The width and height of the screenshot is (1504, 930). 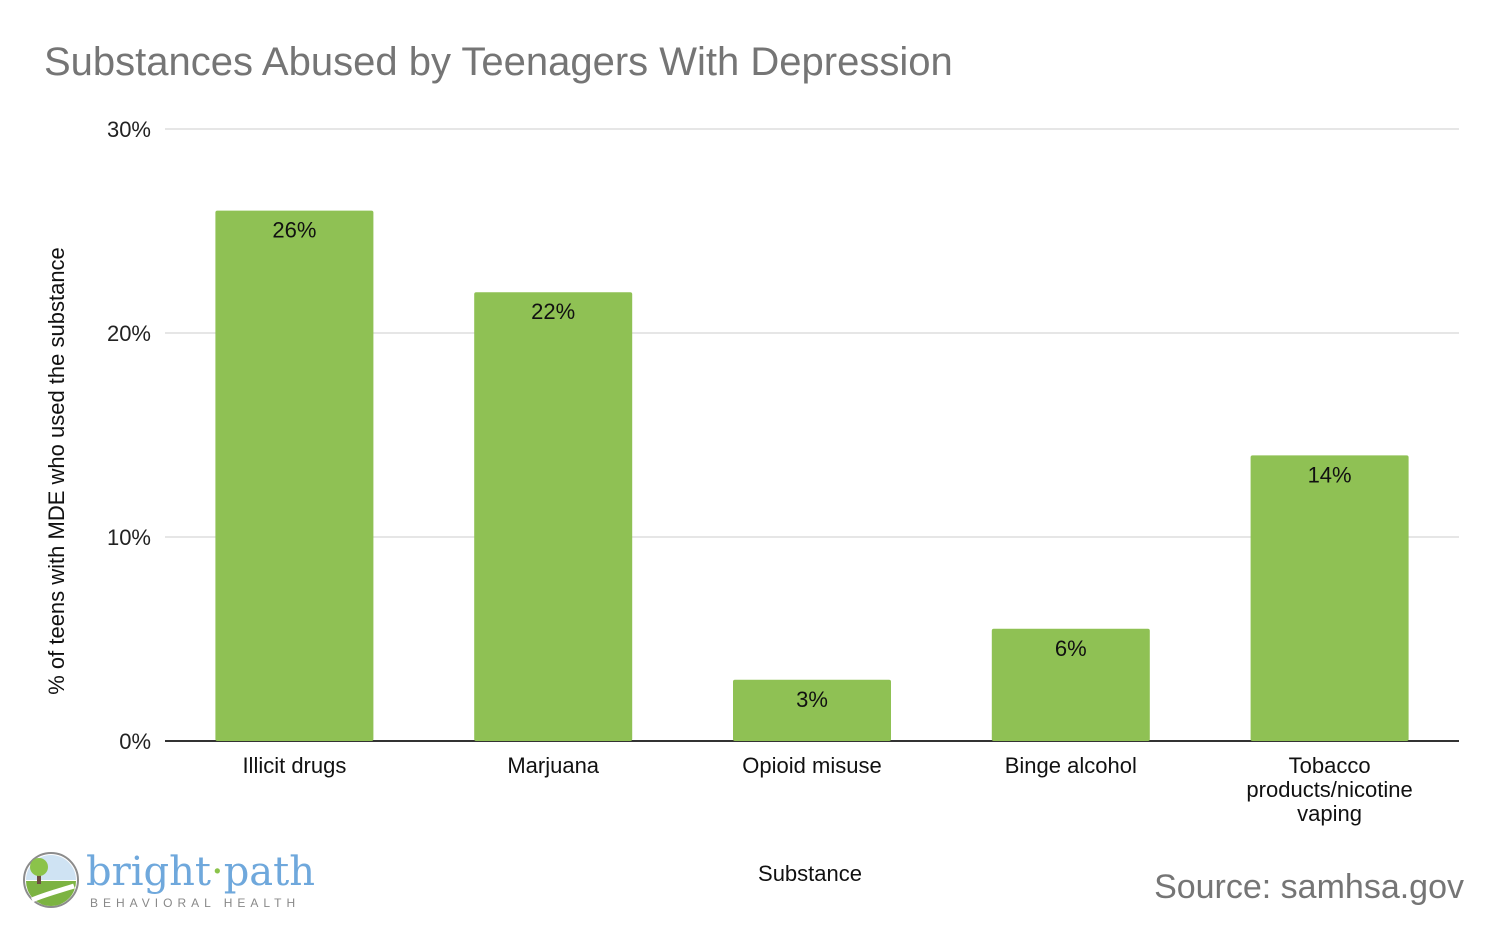 What do you see at coordinates (294, 230) in the screenshot?
I see `data-label: 26%` at bounding box center [294, 230].